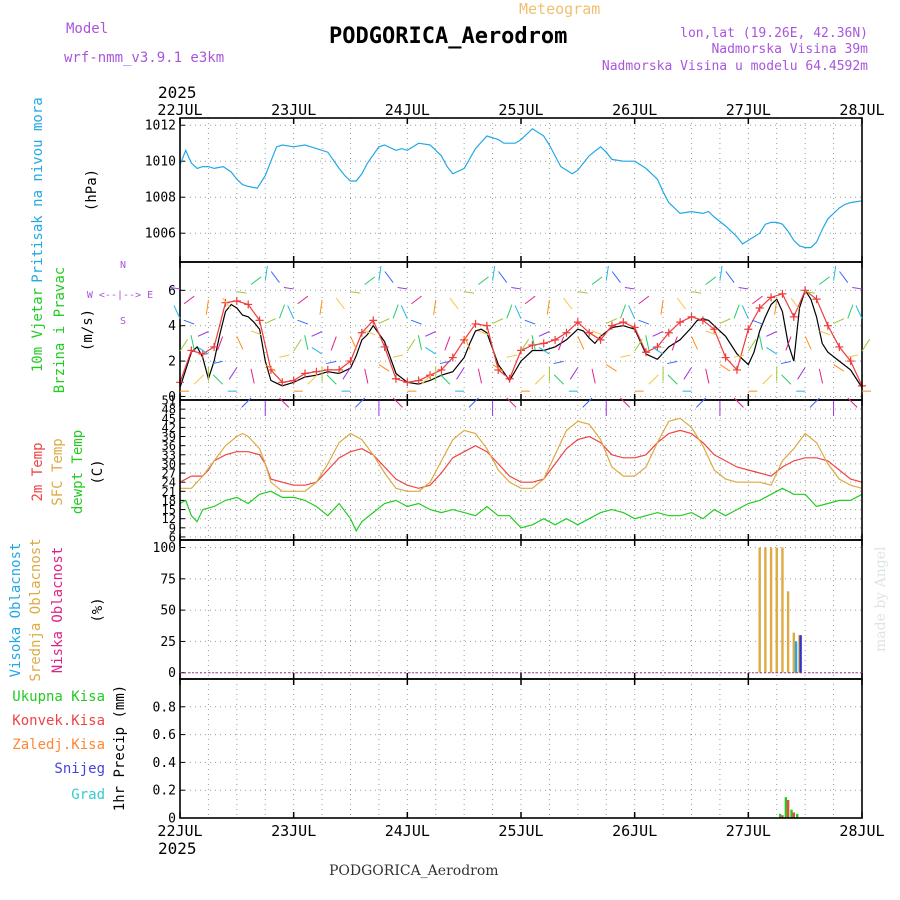 This screenshot has width=900, height=900. What do you see at coordinates (164, 791) in the screenshot?
I see `y-tick-label: 0.2` at bounding box center [164, 791].